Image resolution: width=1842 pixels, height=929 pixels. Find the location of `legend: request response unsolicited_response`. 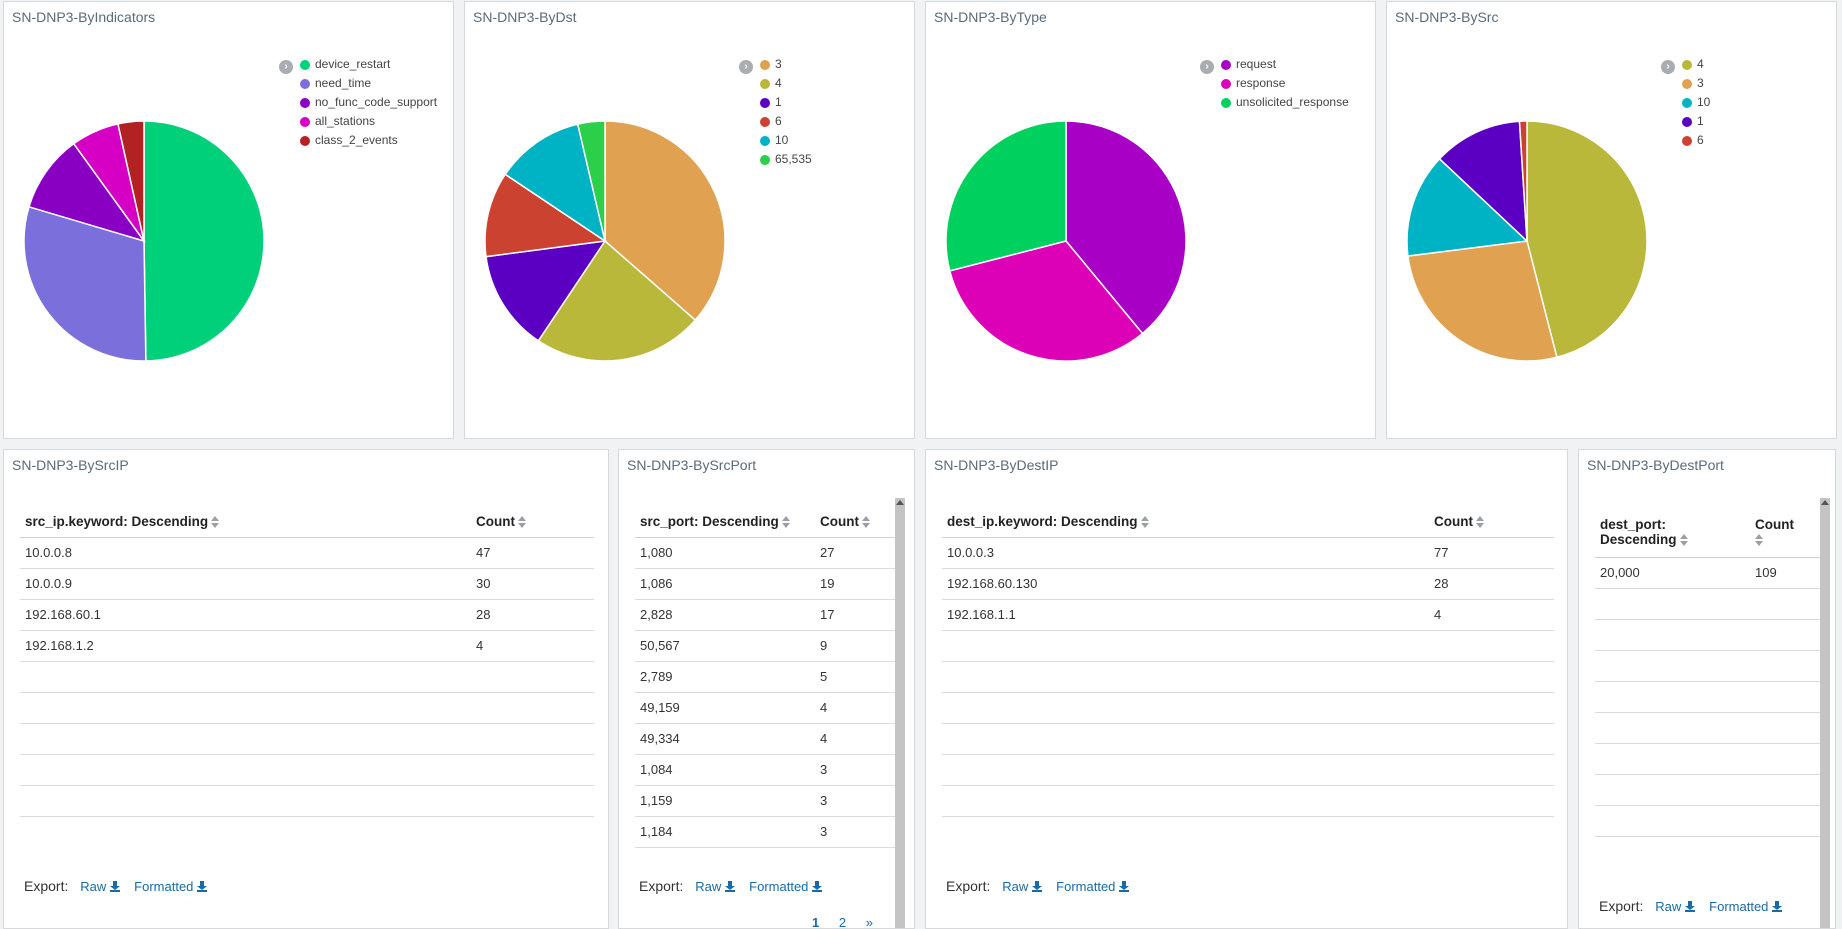

legend: request response unsolicited_response is located at coordinates (1285, 83).